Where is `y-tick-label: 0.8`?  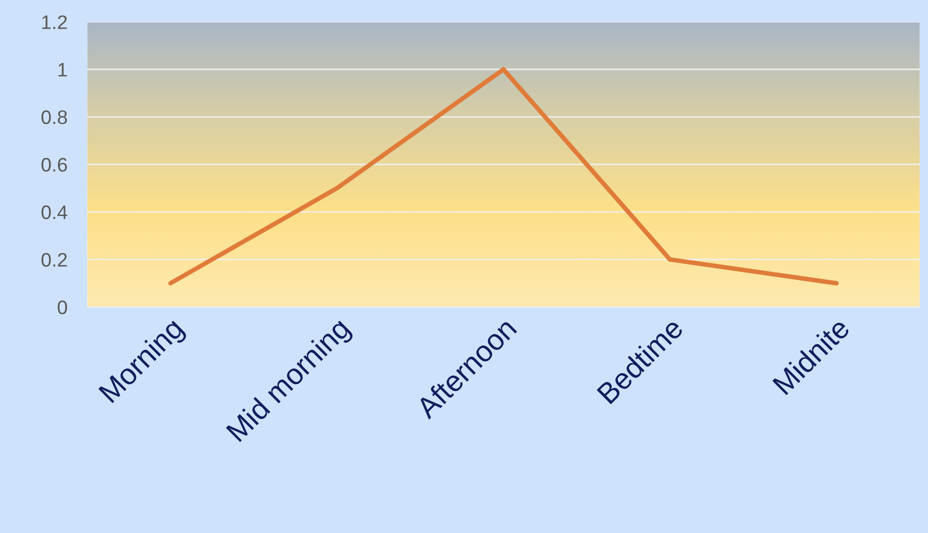 y-tick-label: 0.8 is located at coordinates (54, 117).